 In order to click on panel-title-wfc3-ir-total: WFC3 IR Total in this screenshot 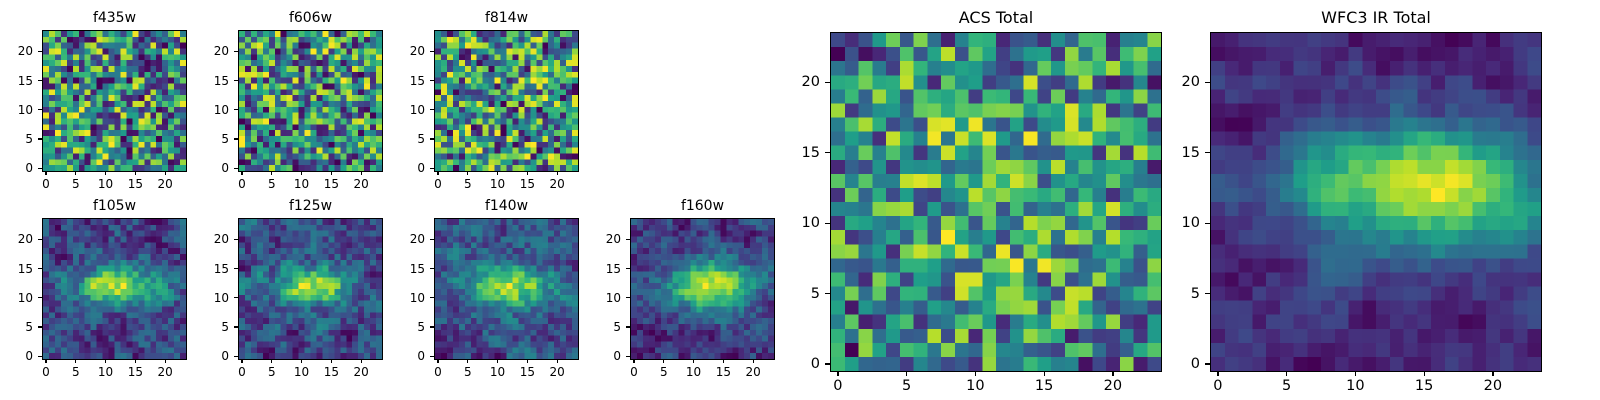, I will do `click(1376, 17)`.